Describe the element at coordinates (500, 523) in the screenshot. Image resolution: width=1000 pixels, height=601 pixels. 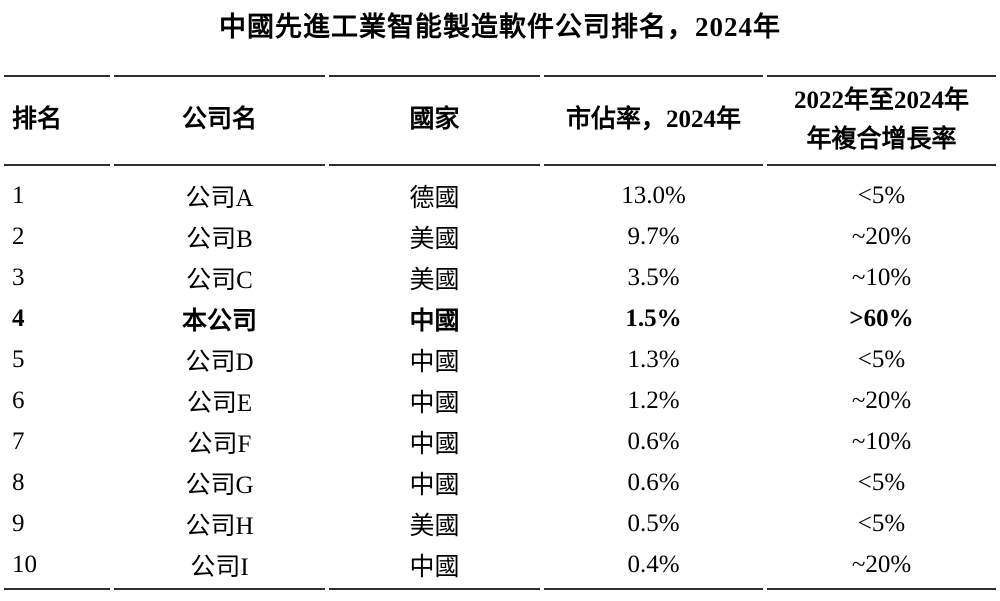
I see `table-row: 9 公司H 美國 0.5% <5%` at that location.